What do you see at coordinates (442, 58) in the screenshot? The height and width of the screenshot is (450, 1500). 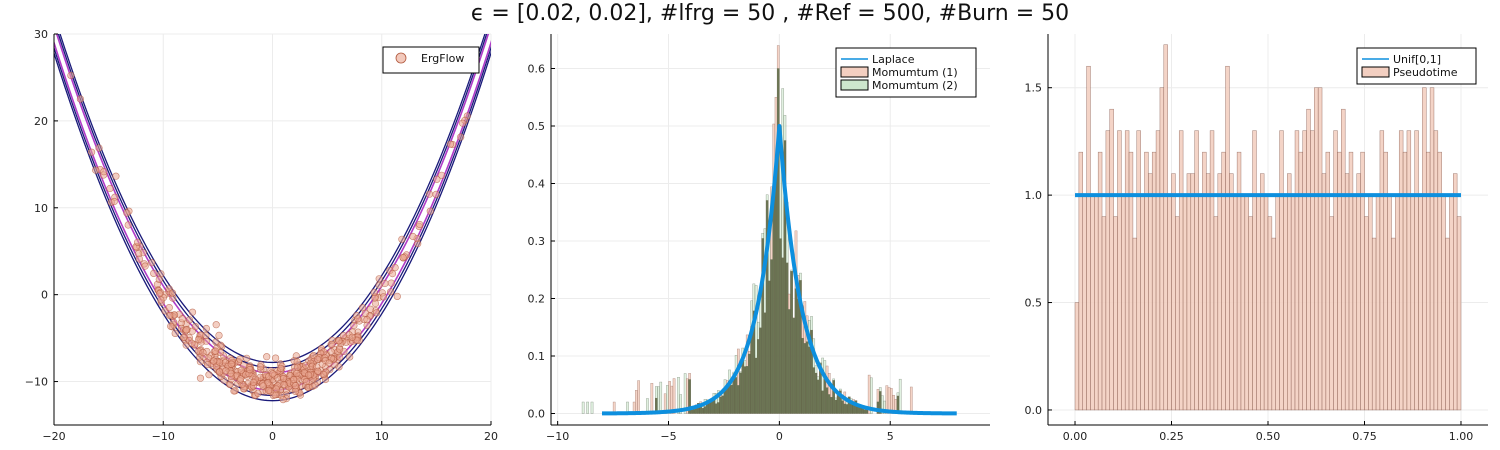 I see `legend-label: ErgFlow` at bounding box center [442, 58].